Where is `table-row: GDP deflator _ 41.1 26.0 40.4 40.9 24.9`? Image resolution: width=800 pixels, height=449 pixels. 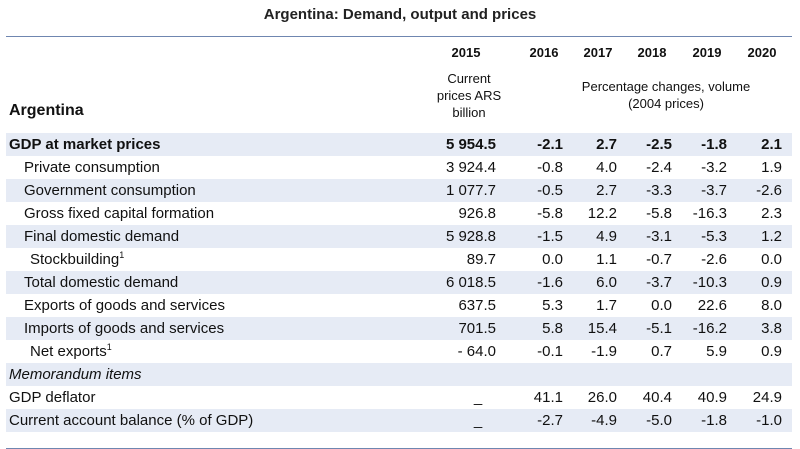
table-row: GDP deflator _ 41.1 26.0 40.4 40.9 24.9 is located at coordinates (399, 397).